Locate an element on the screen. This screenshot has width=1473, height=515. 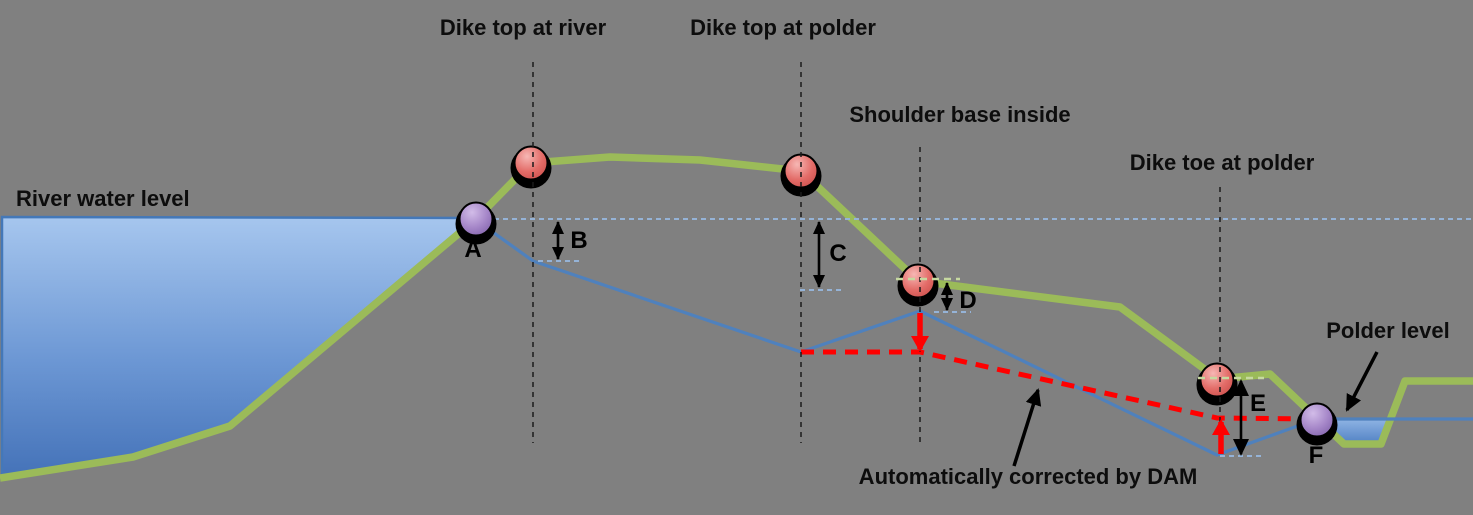
point-label-b: B is located at coordinates (579, 240).